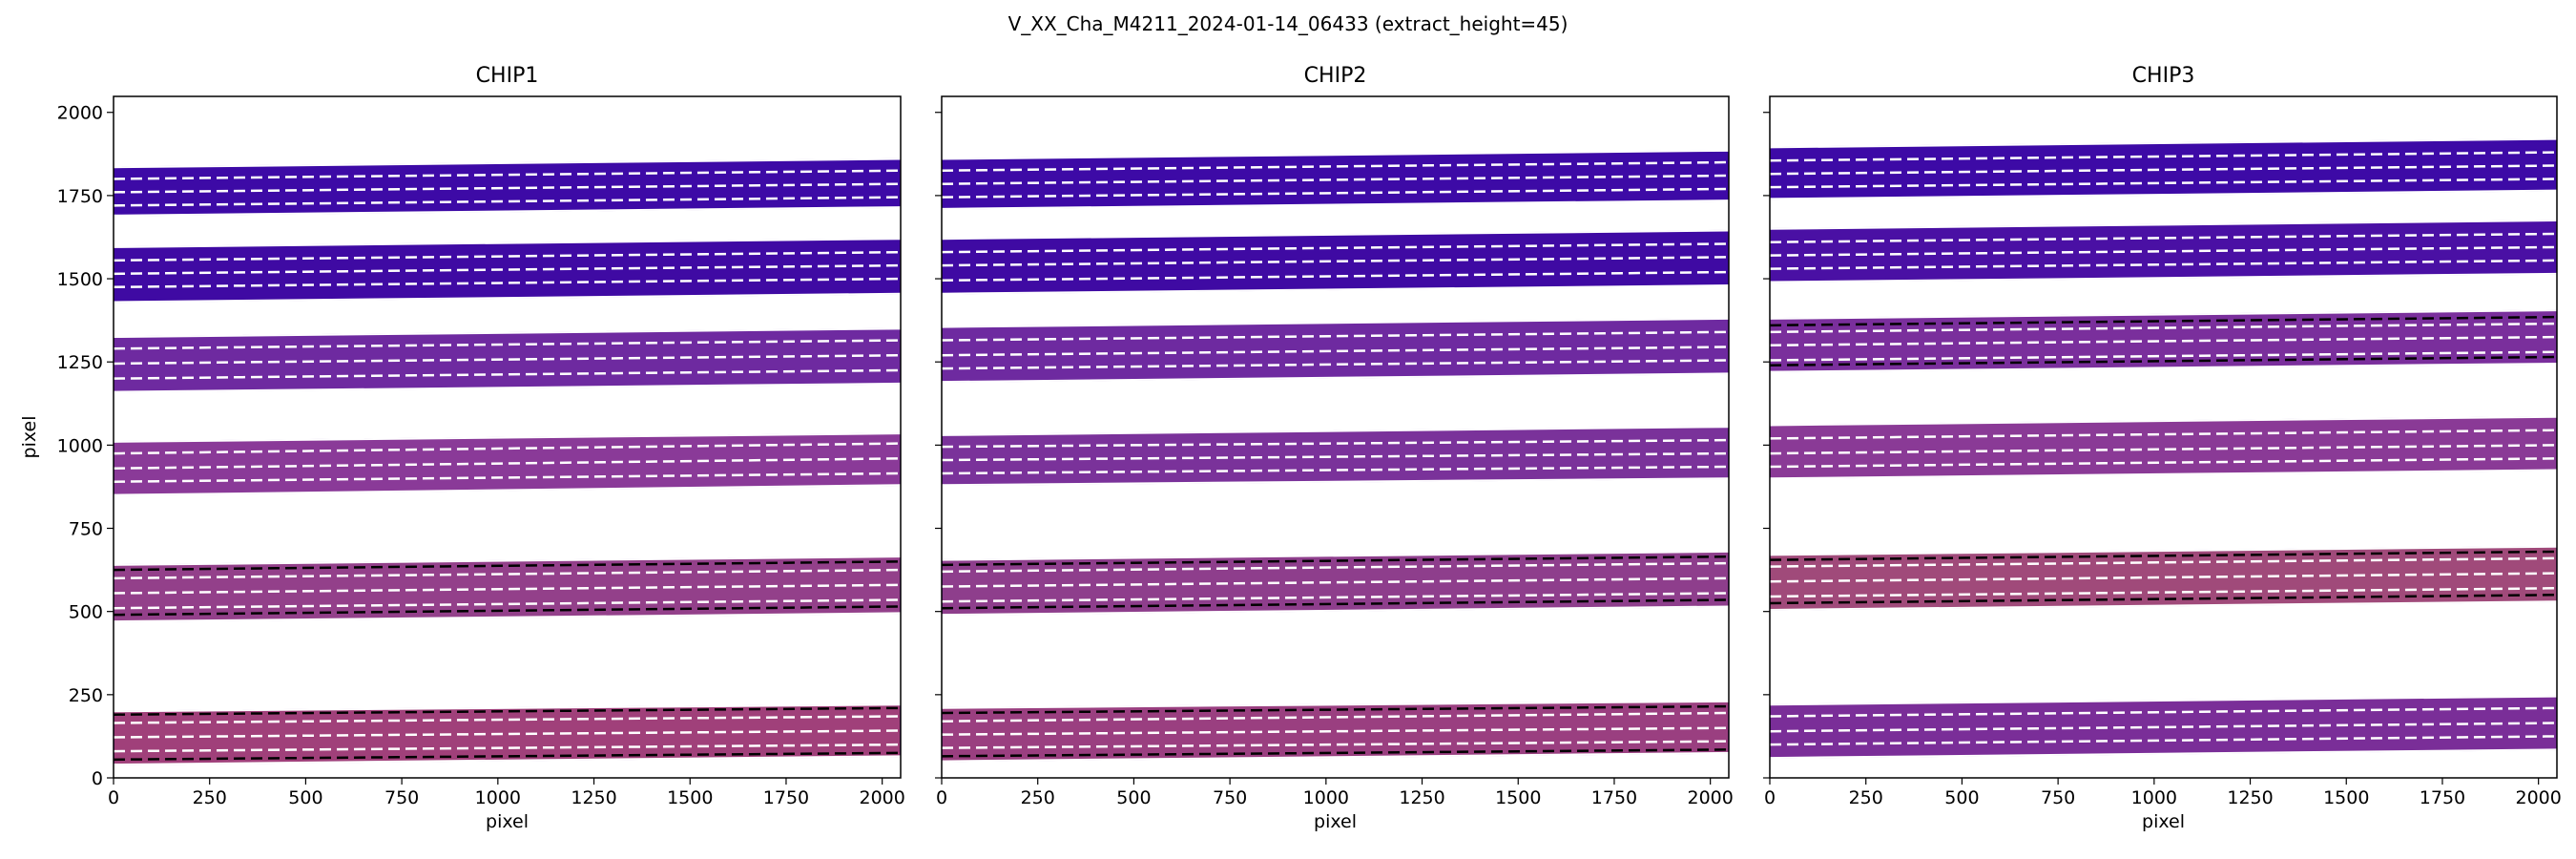 The width and height of the screenshot is (2576, 859). I want to click on y-tick-label: 750, so click(86, 529).